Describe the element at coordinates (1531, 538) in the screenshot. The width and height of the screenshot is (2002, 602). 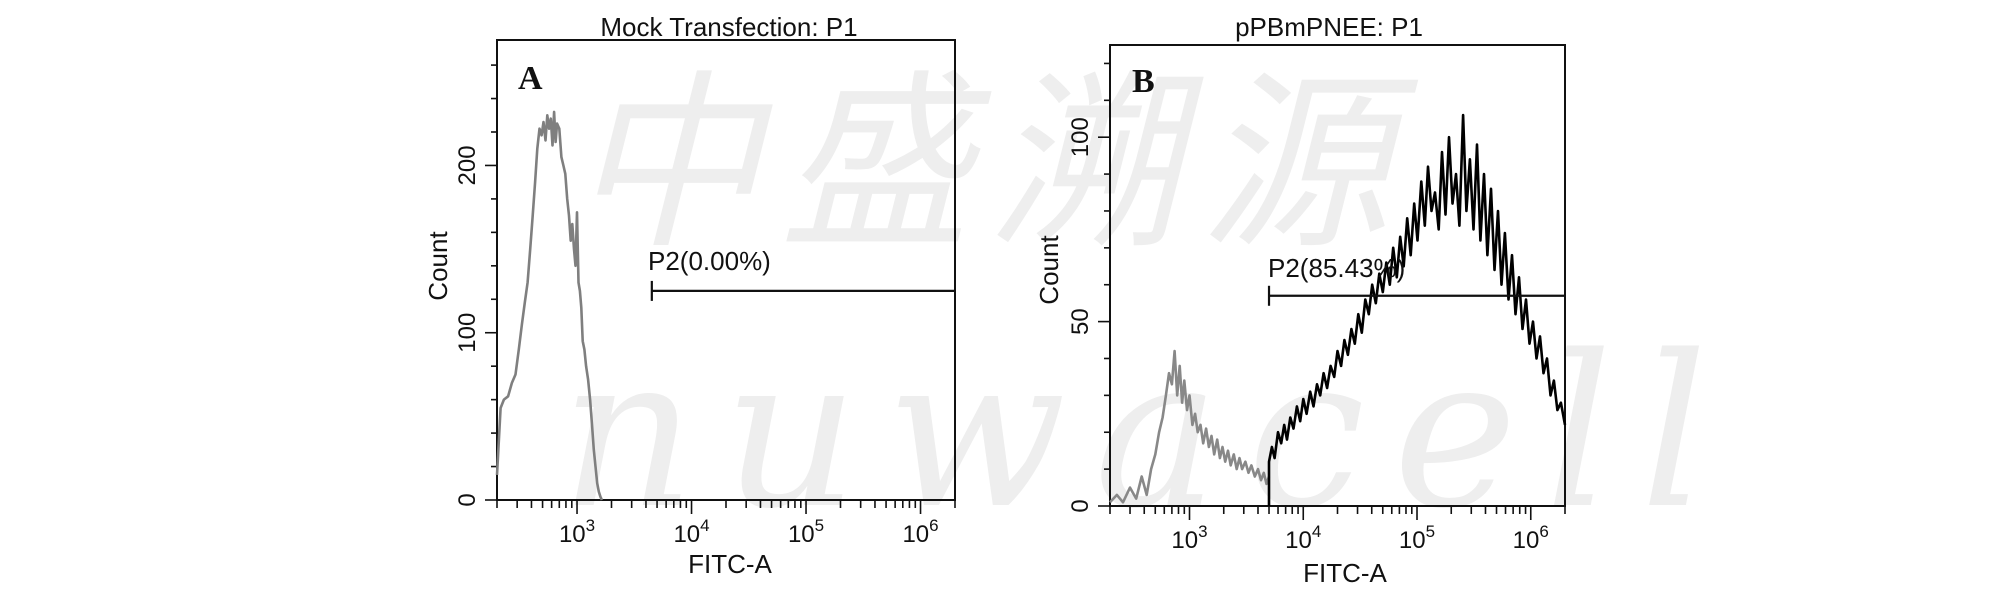
I see `panel-b-xtick-label: 10⁶` at that location.